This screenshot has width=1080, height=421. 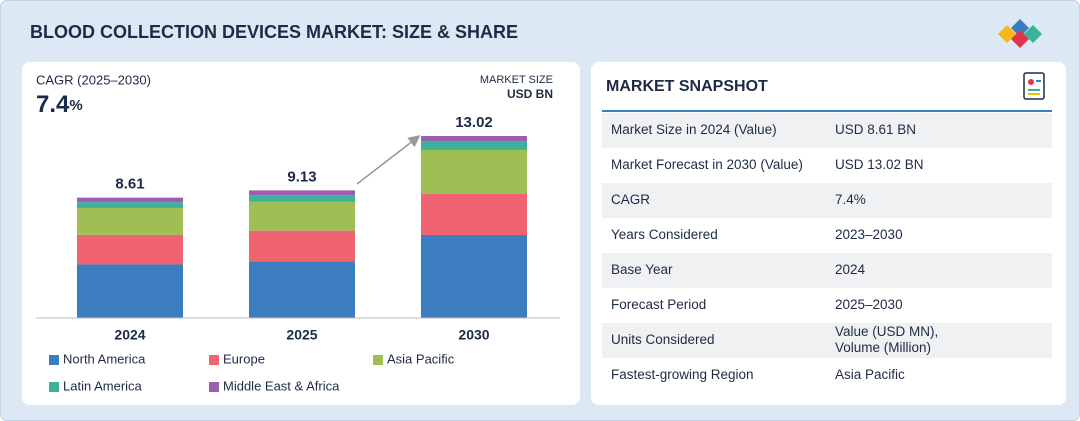 I want to click on row-label: Market Size in 2024 (Value), so click(x=694, y=129).